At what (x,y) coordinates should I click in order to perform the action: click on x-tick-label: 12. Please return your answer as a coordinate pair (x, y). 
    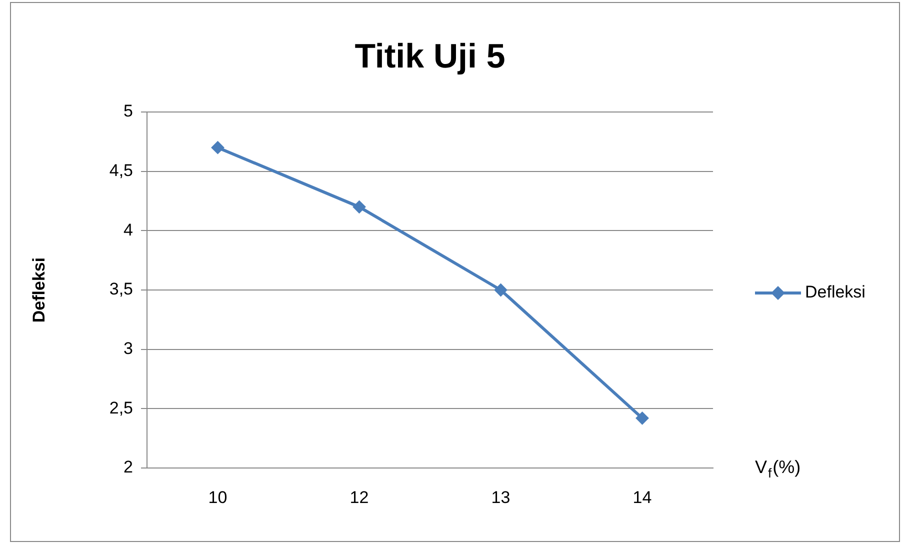
    Looking at the image, I should click on (359, 497).